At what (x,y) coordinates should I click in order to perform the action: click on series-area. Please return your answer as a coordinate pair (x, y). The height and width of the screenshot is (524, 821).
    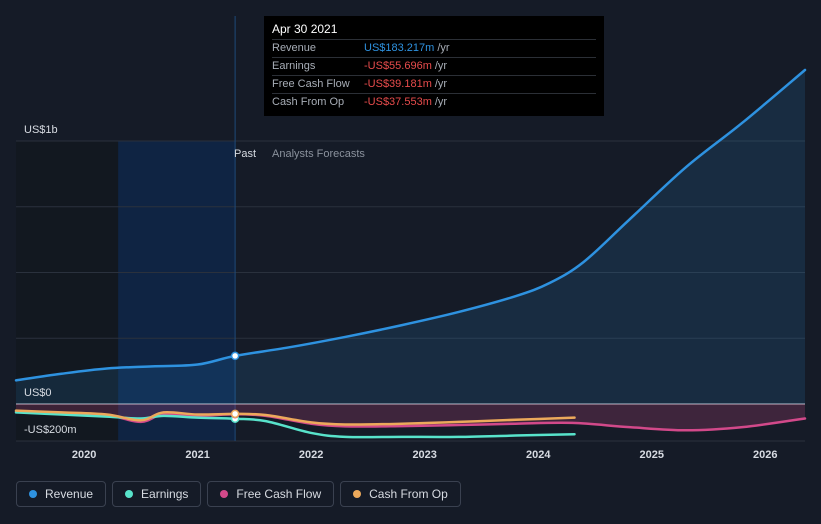
    Looking at the image, I should click on (410, 417).